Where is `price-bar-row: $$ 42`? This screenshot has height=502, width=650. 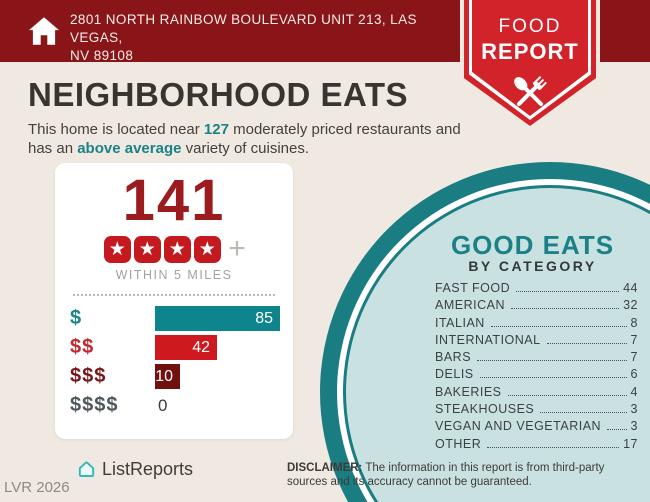 price-bar-row: $$ 42 is located at coordinates (181, 347).